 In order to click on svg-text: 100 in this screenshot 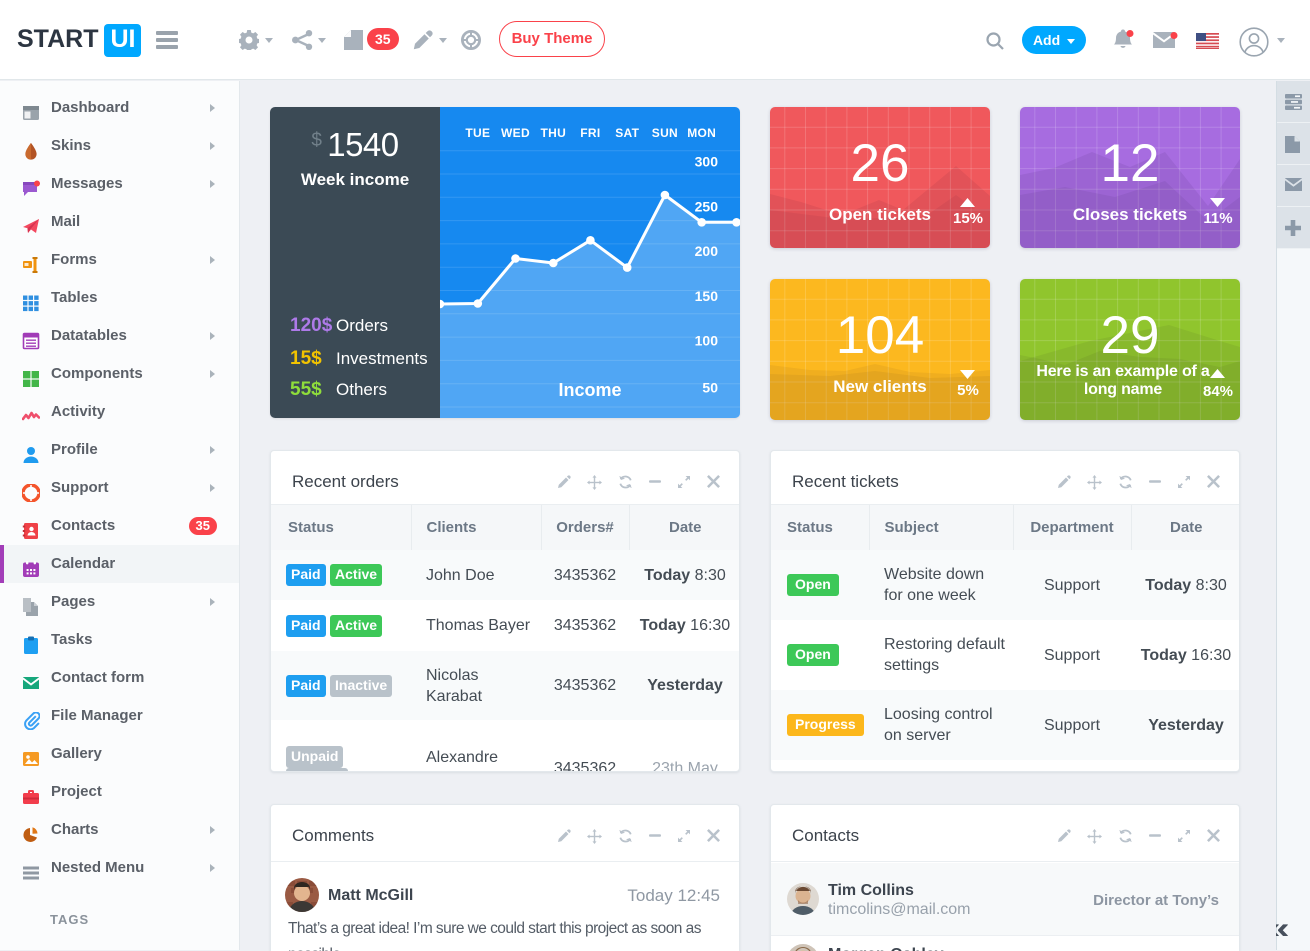, I will do `click(707, 340)`.